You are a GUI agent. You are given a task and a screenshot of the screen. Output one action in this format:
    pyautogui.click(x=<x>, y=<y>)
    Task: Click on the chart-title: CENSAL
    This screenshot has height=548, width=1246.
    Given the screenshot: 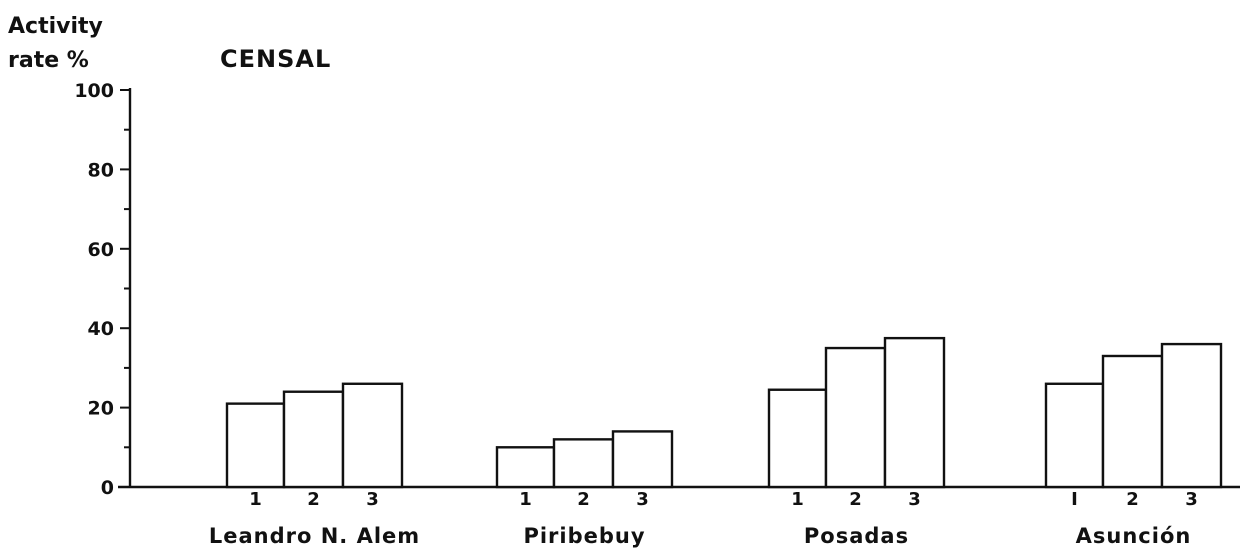 What is the action you would take?
    pyautogui.click(x=275, y=59)
    